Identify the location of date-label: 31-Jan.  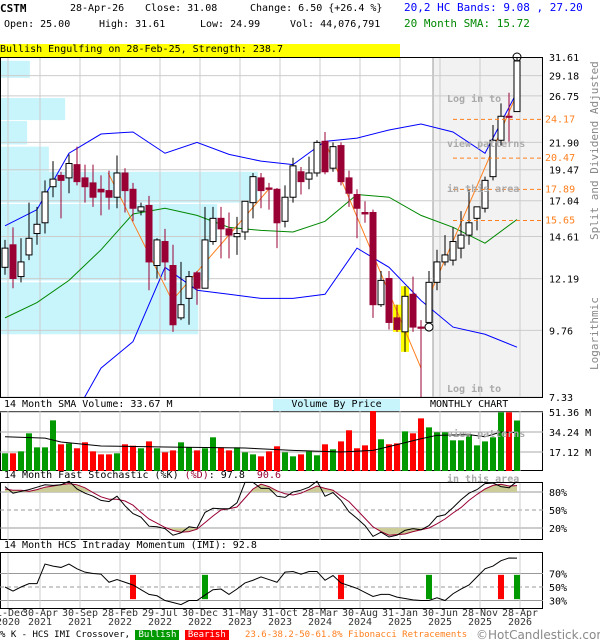
(400, 613).